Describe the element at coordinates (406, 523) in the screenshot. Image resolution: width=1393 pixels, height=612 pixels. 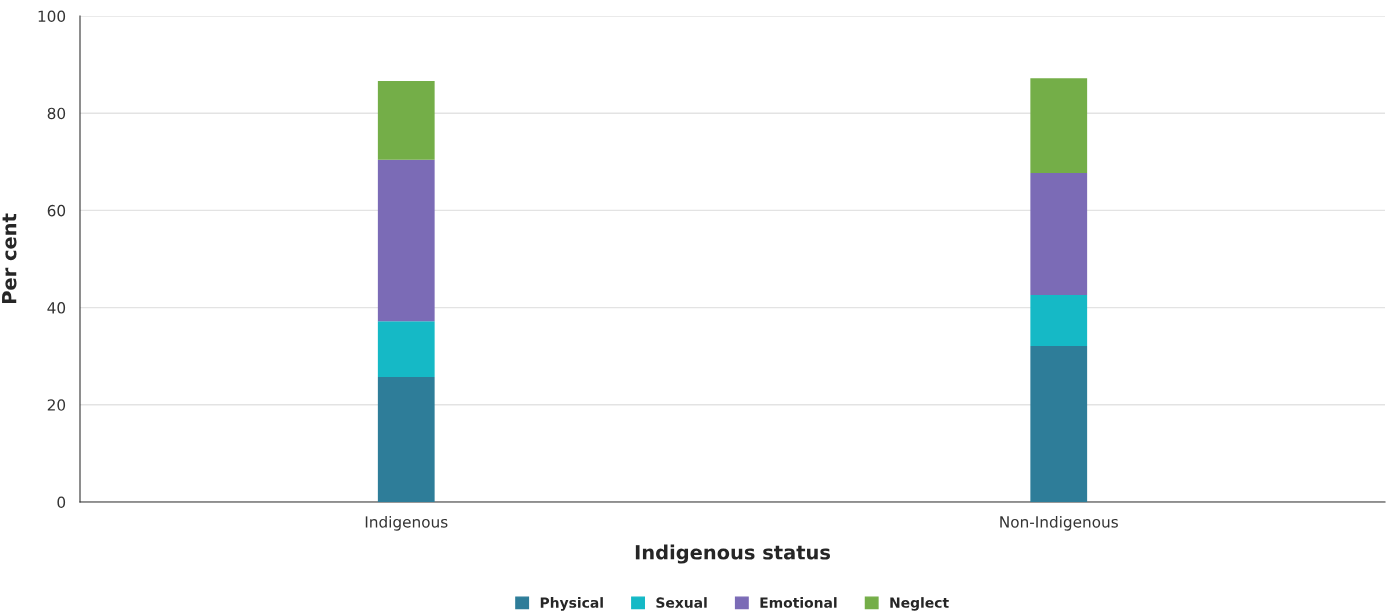
I see `x-tick-label: Indigenous` at that location.